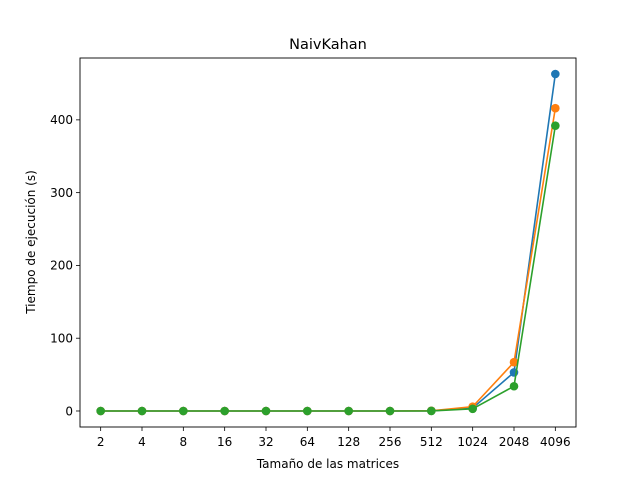 The height and width of the screenshot is (480, 640). I want to click on x-tick-label: 1024, so click(472, 442).